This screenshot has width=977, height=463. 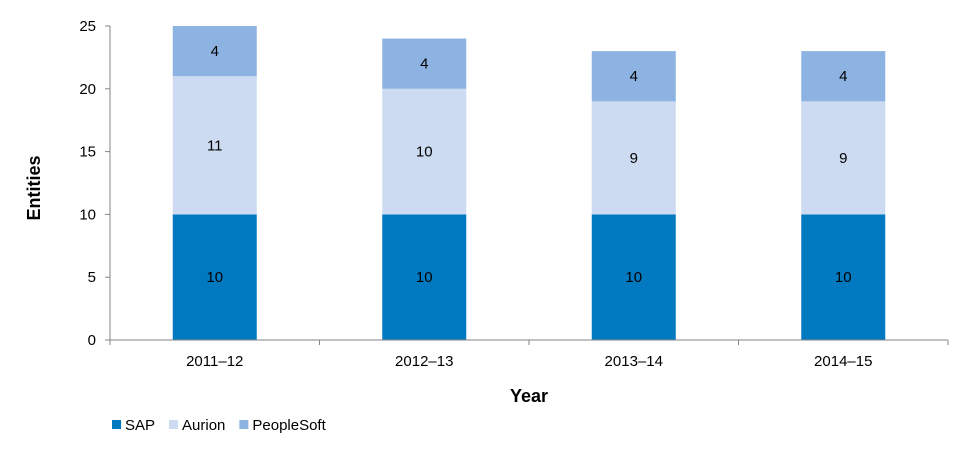 I want to click on x-tick-label-1: 2012–13, so click(x=424, y=361).